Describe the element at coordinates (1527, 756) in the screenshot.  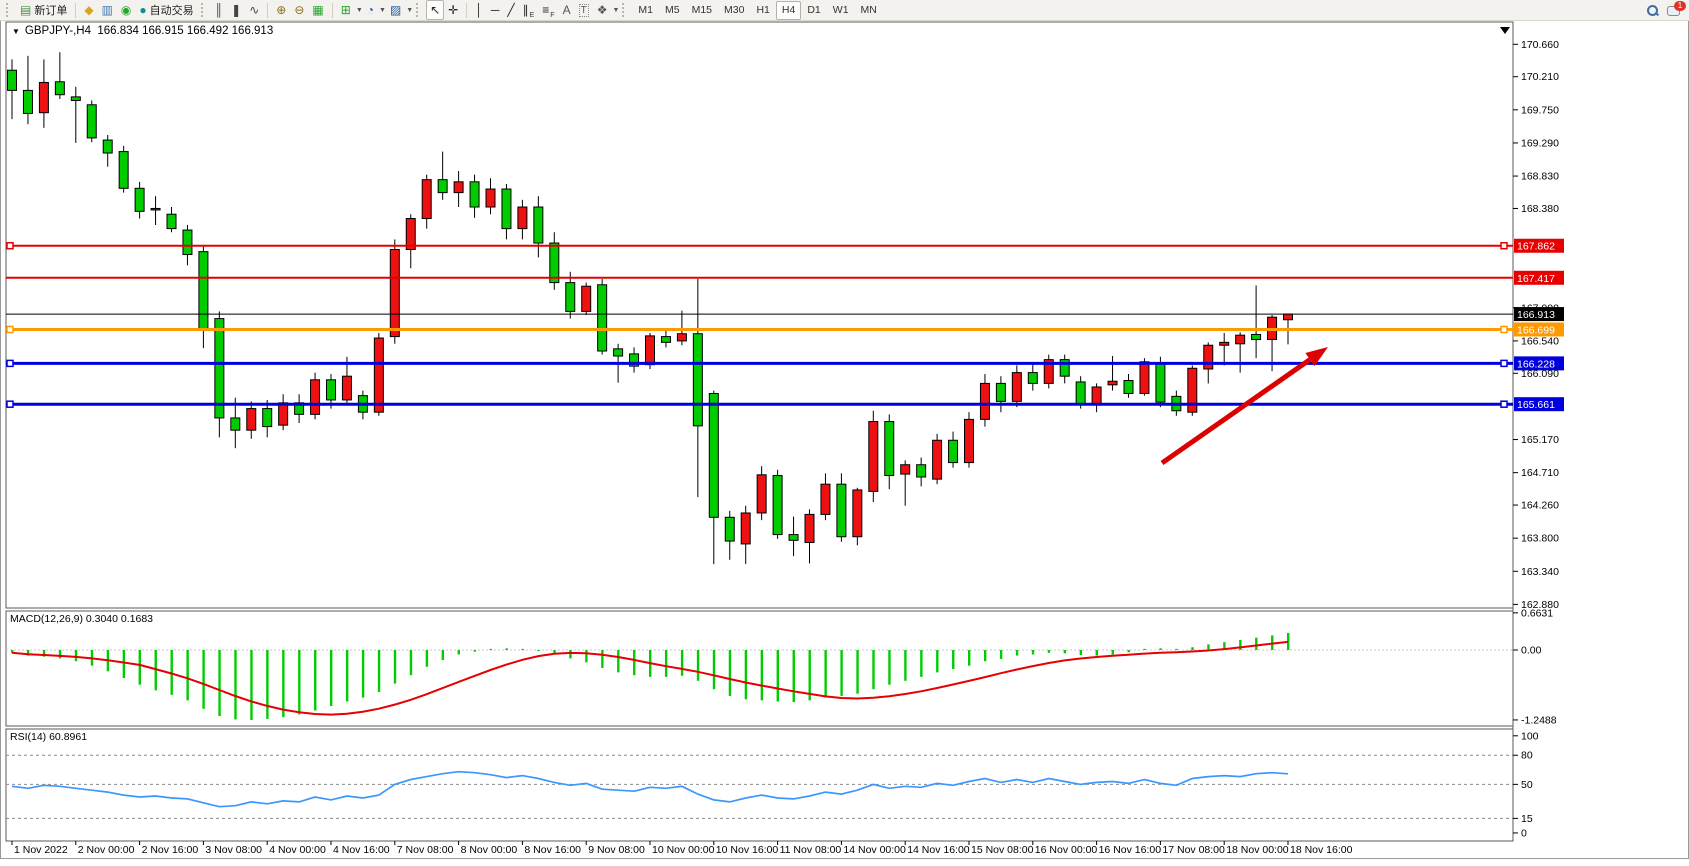
I see `svg-text: 80` at that location.